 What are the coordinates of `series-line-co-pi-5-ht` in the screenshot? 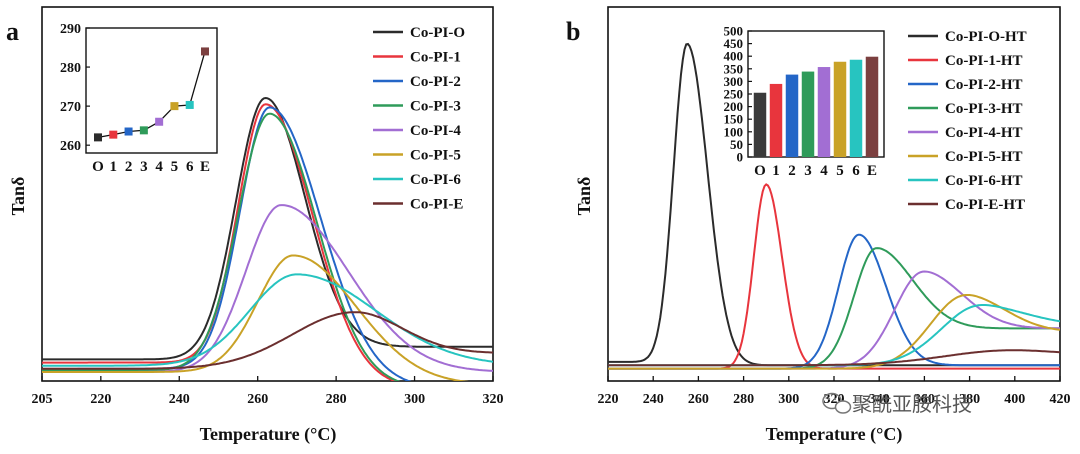 It's located at (834, 332).